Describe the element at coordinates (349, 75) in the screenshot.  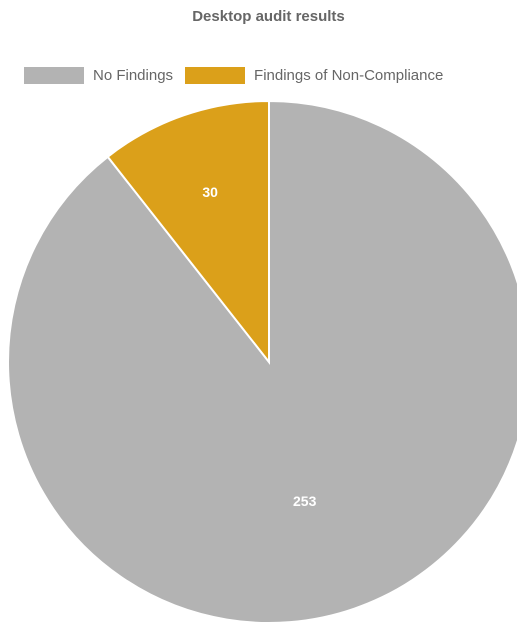
I see `legend-label-findings-of-non-compliance: Findings of Non-Compliance` at that location.